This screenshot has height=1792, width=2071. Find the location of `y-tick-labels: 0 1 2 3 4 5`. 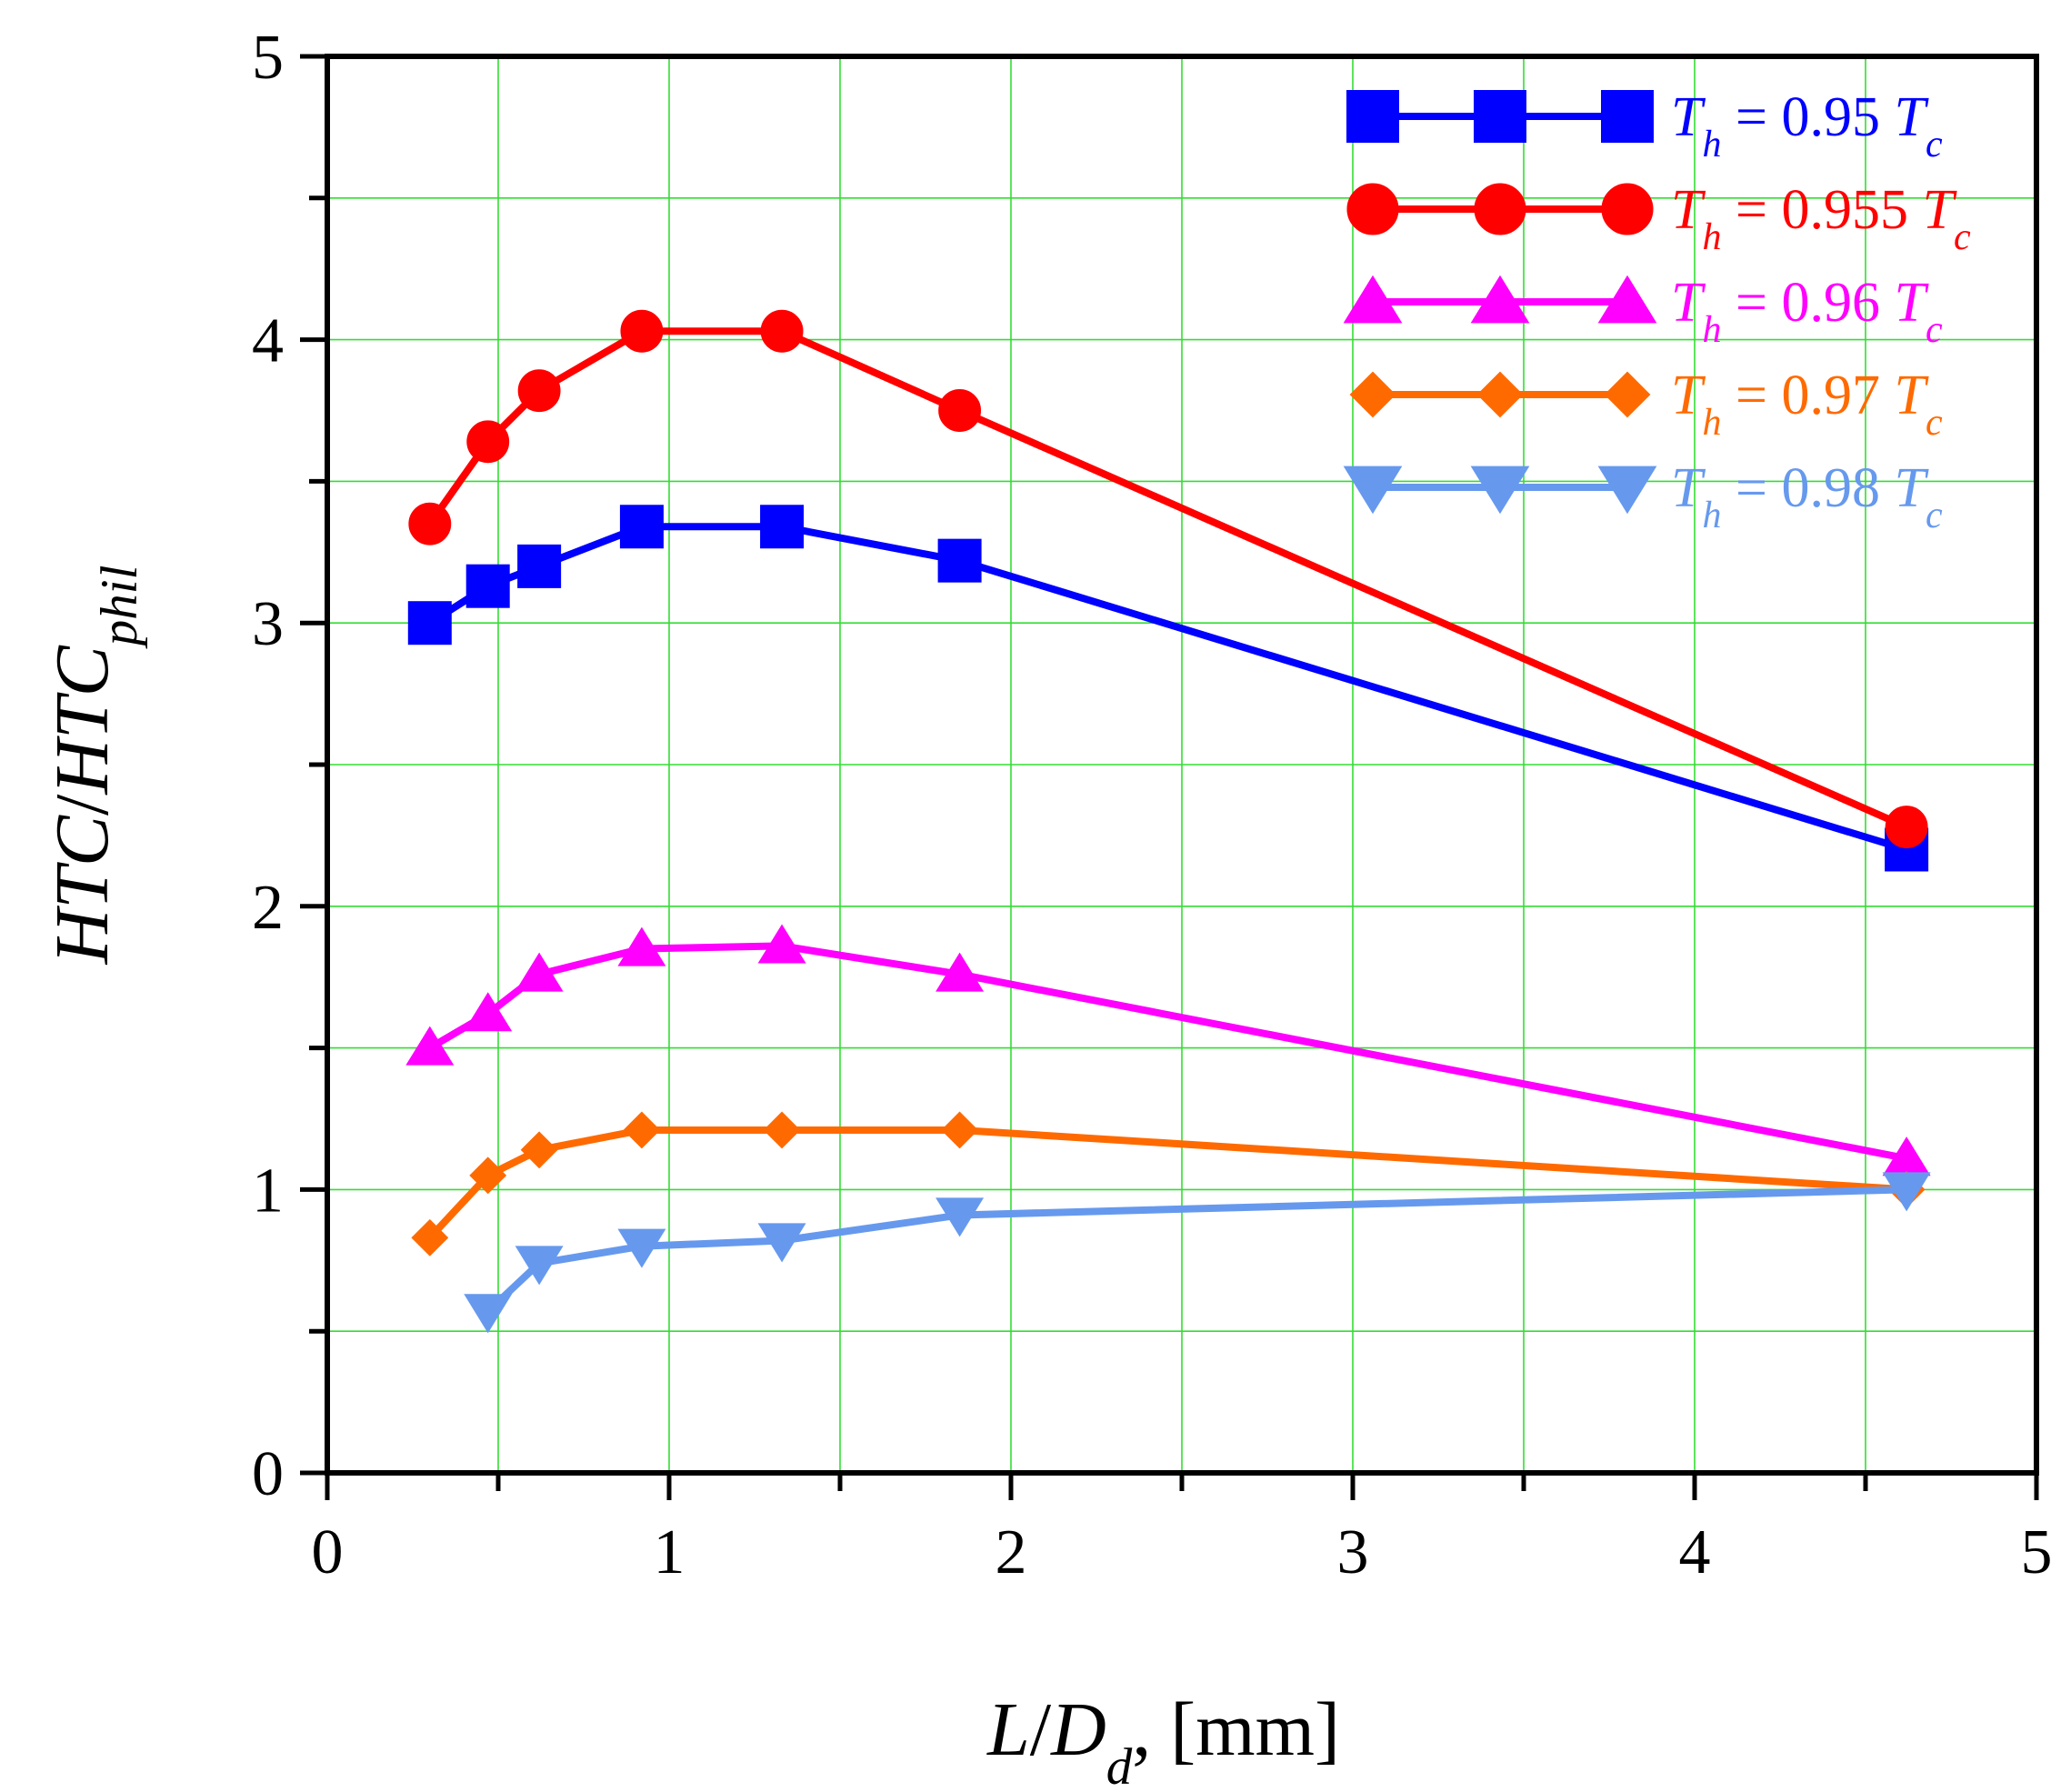

y-tick-labels: 0 1 2 3 4 5 is located at coordinates (268, 766).